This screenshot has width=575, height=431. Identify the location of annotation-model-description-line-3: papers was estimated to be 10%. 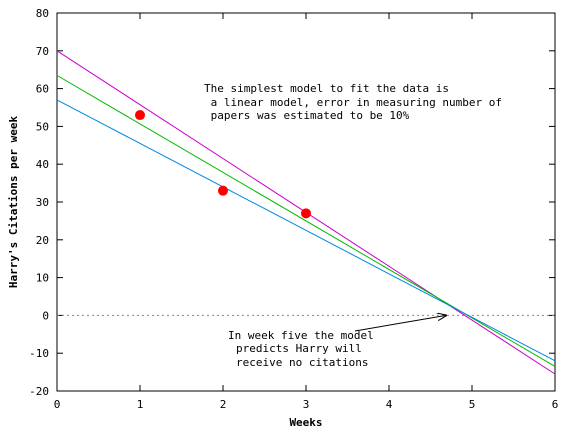
(307, 115).